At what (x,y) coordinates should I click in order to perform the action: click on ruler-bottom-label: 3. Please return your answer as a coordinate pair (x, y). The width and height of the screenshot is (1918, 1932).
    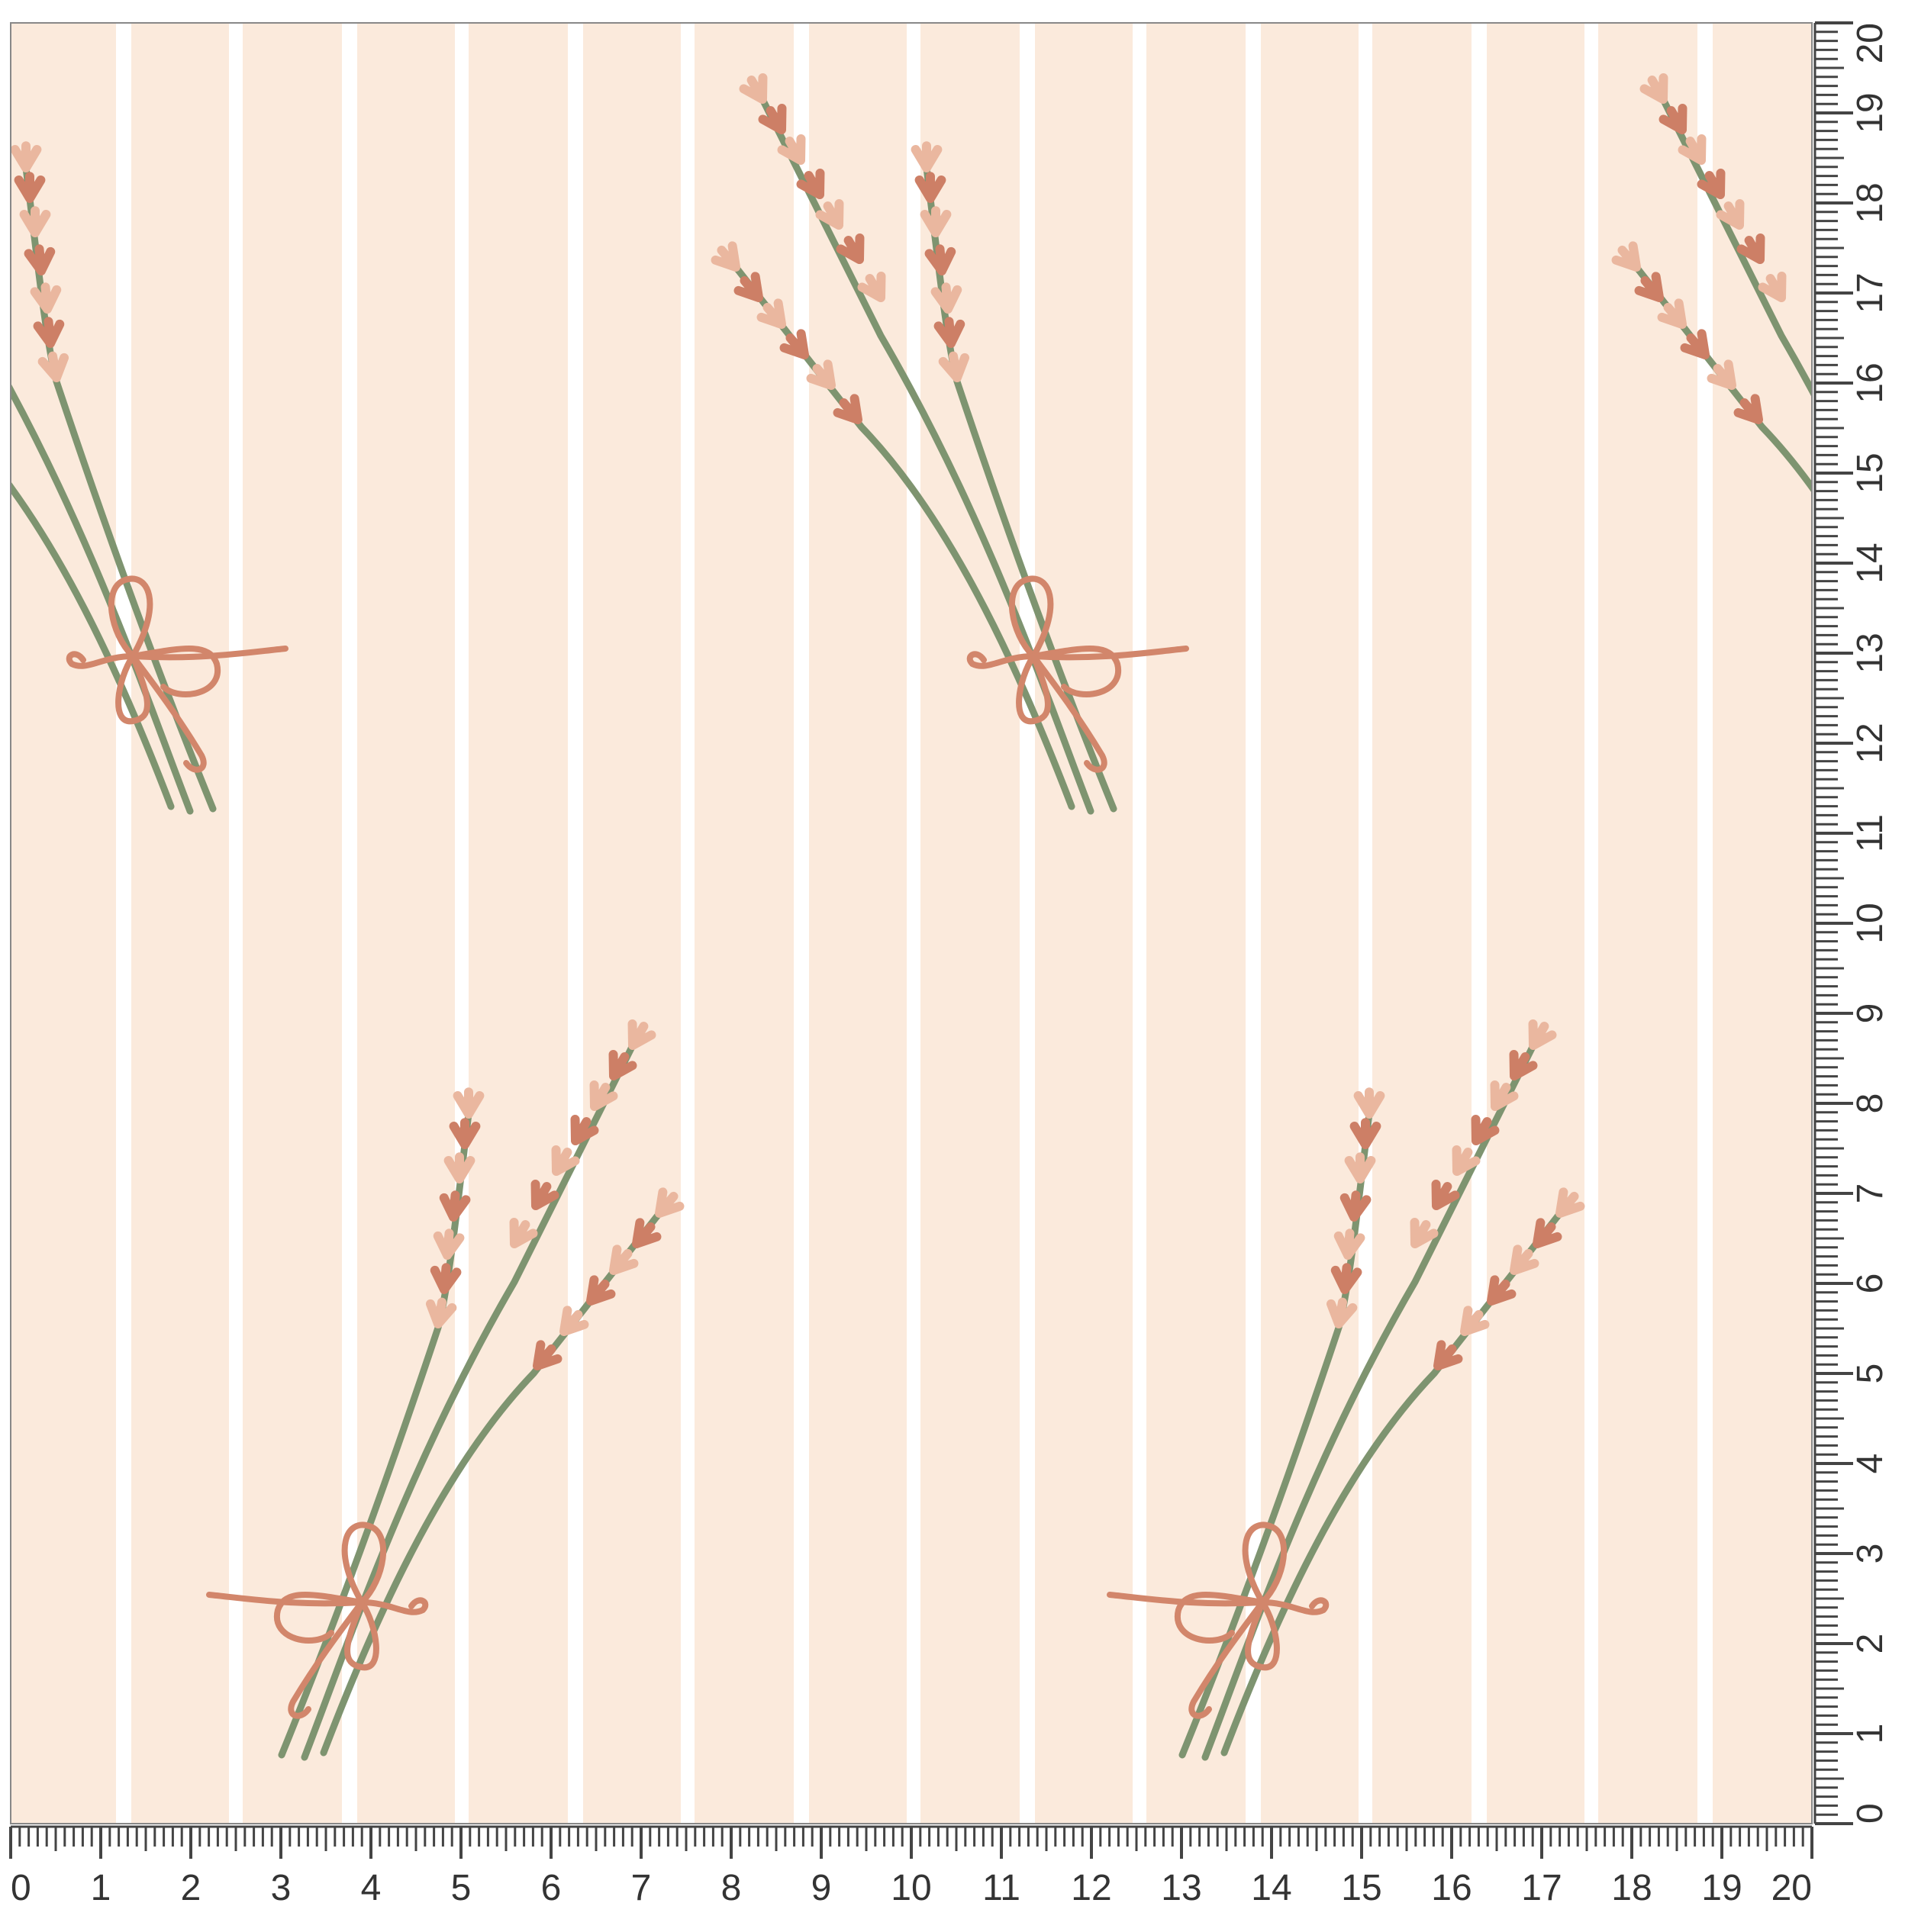
    Looking at the image, I should click on (282, 1888).